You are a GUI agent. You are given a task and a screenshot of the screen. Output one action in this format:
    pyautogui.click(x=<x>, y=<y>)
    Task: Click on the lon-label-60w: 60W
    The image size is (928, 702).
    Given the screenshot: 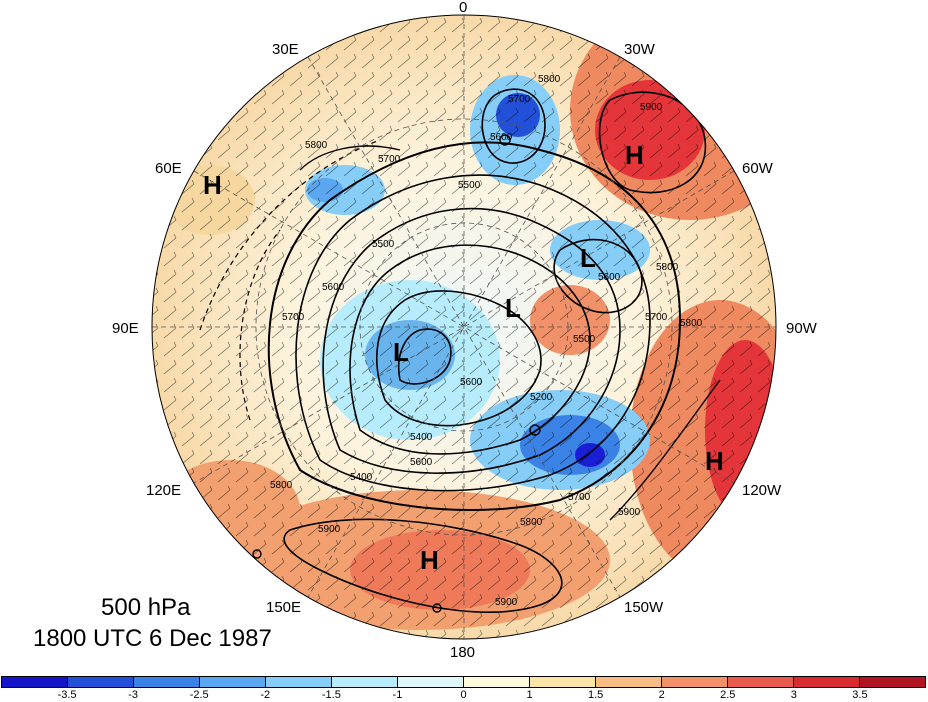 What is the action you would take?
    pyautogui.click(x=757, y=168)
    